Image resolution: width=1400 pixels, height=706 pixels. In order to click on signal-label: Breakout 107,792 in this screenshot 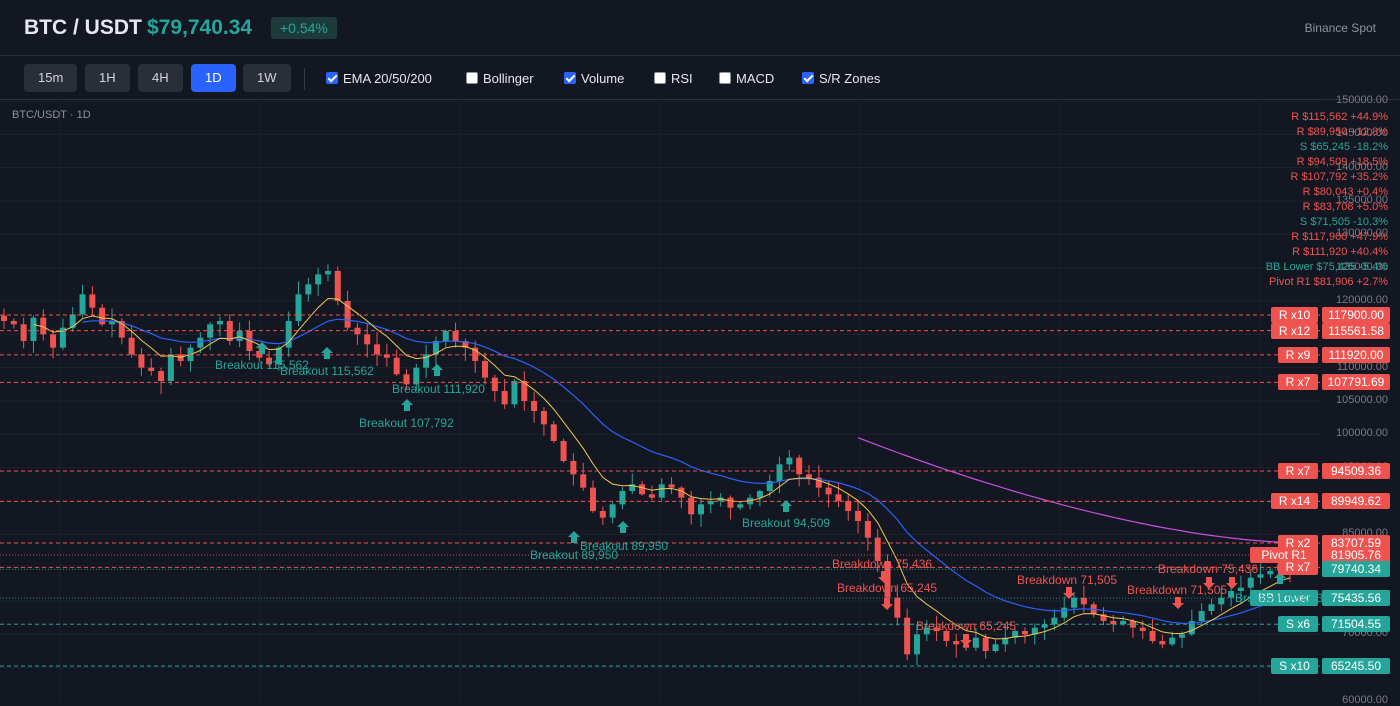, I will do `click(406, 423)`.